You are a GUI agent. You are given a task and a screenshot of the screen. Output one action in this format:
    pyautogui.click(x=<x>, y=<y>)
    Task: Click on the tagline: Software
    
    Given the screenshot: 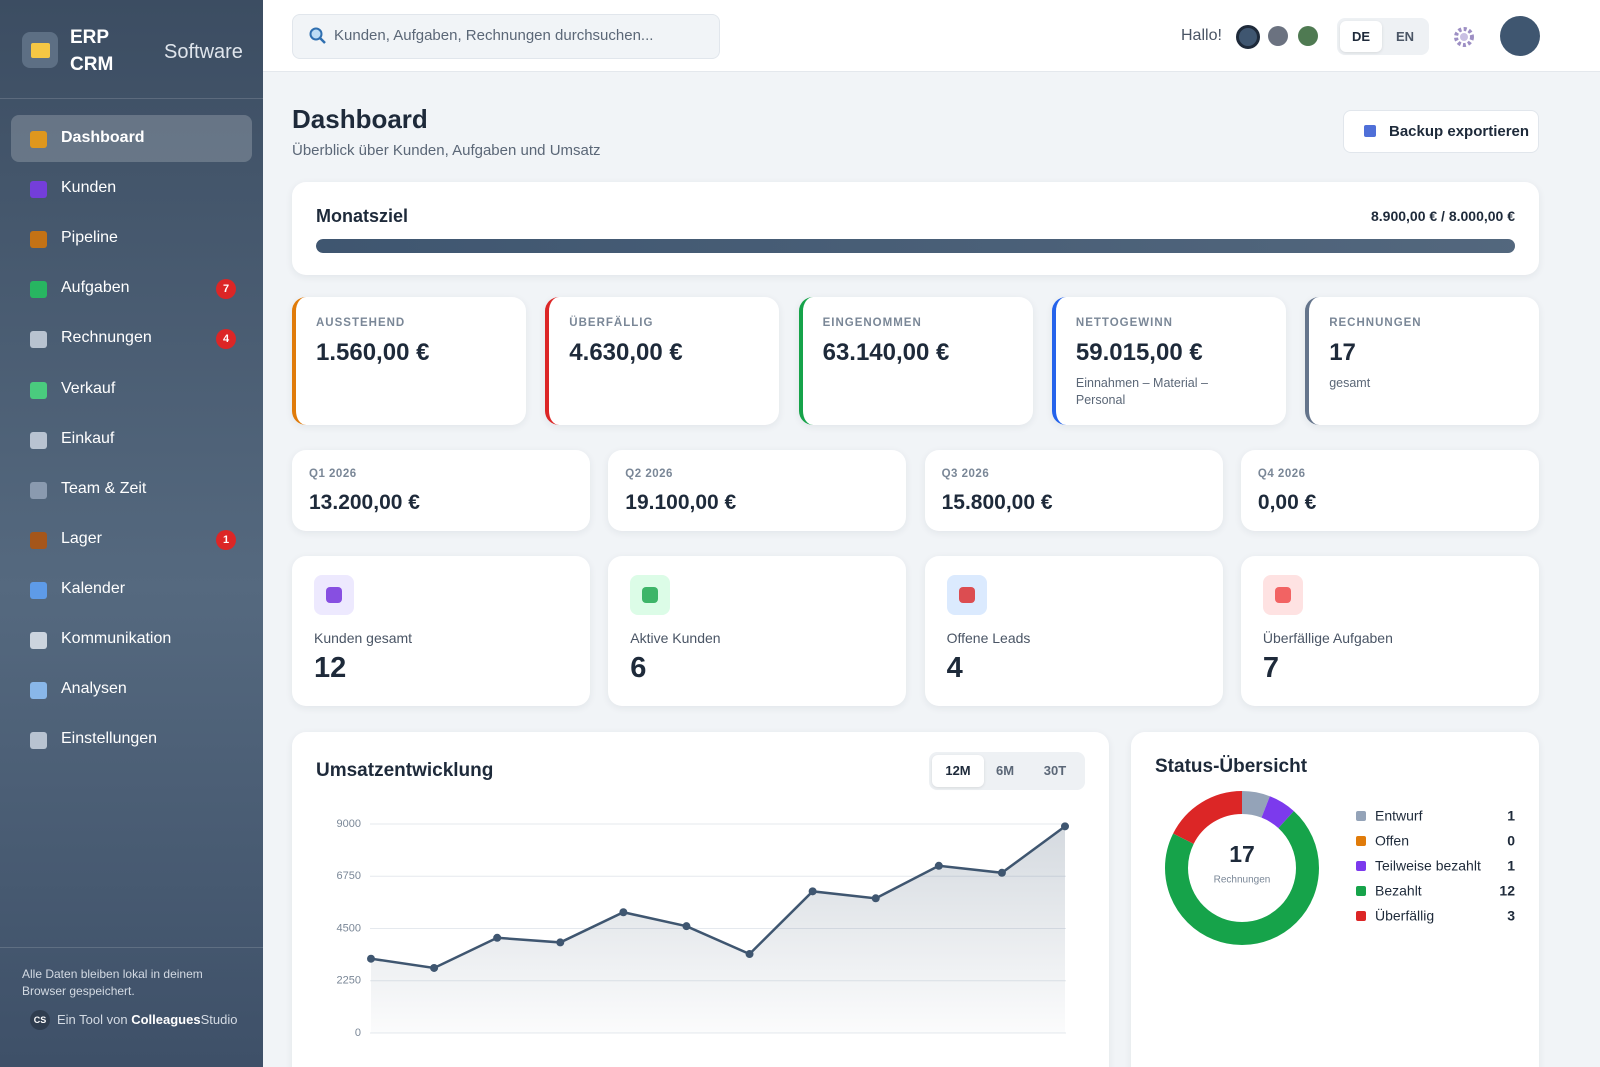 What is the action you would take?
    pyautogui.click(x=203, y=52)
    